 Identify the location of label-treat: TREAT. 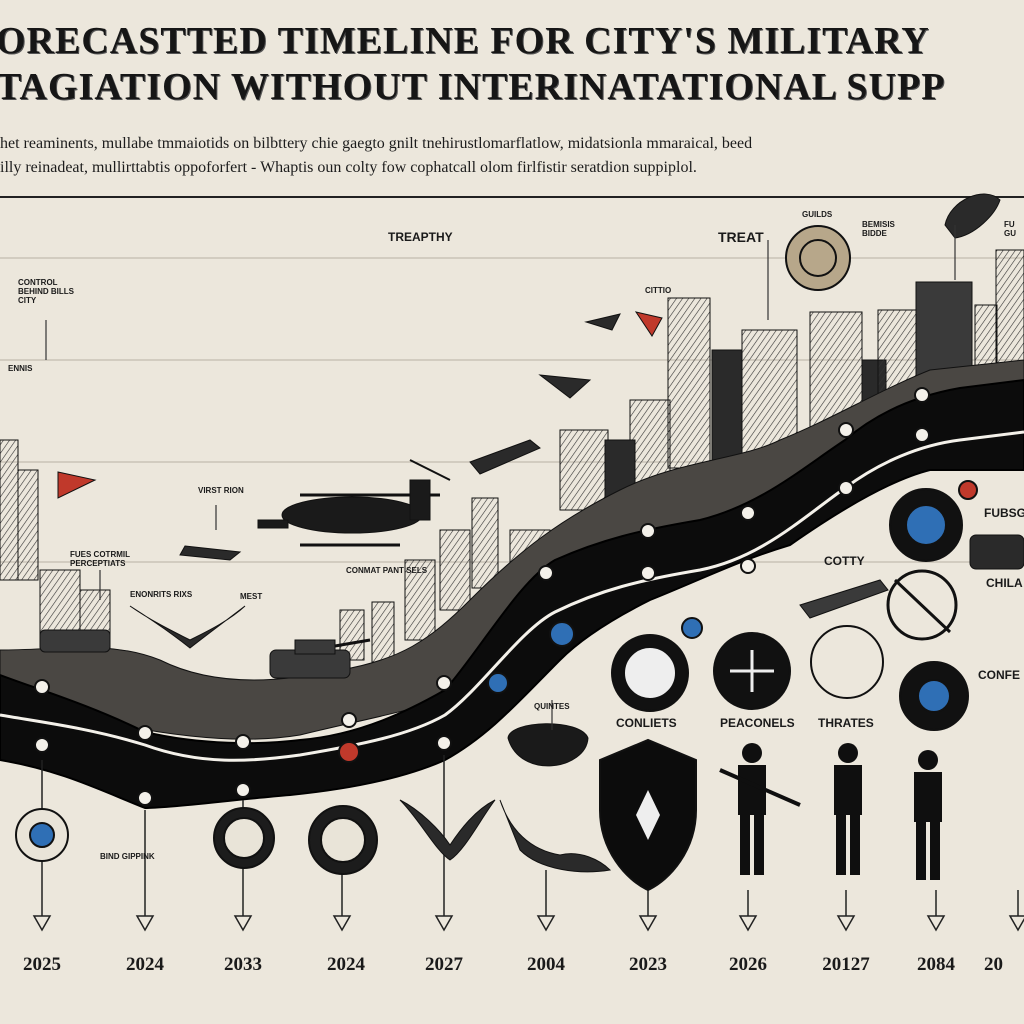
(741, 237).